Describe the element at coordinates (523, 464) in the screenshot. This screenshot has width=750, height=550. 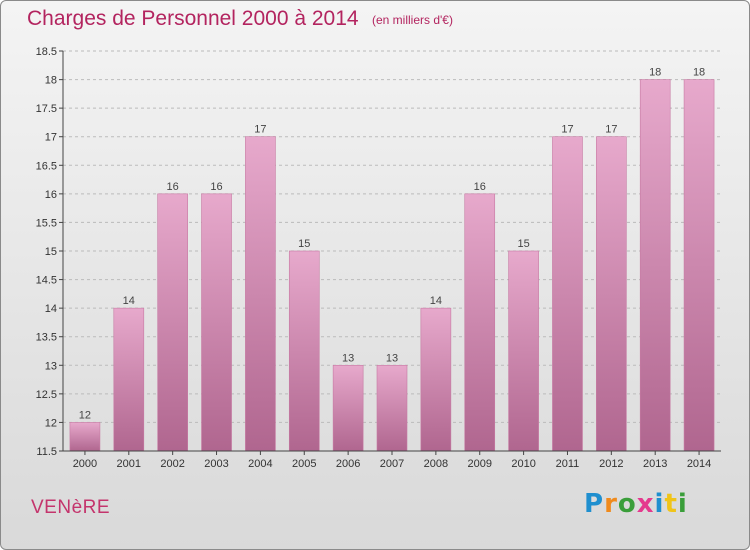
I see `x-tick-label: 2010` at that location.